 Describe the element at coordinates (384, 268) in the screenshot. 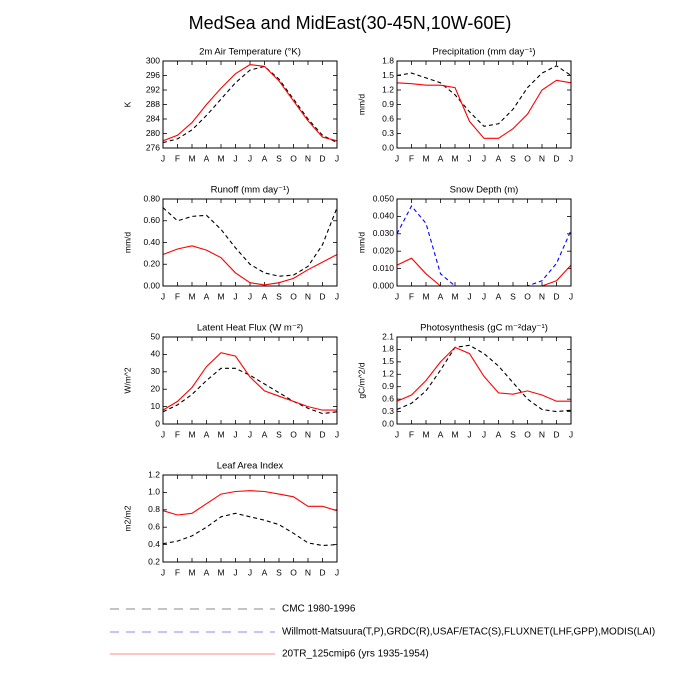

I see `y-tick-label: 0.010` at that location.